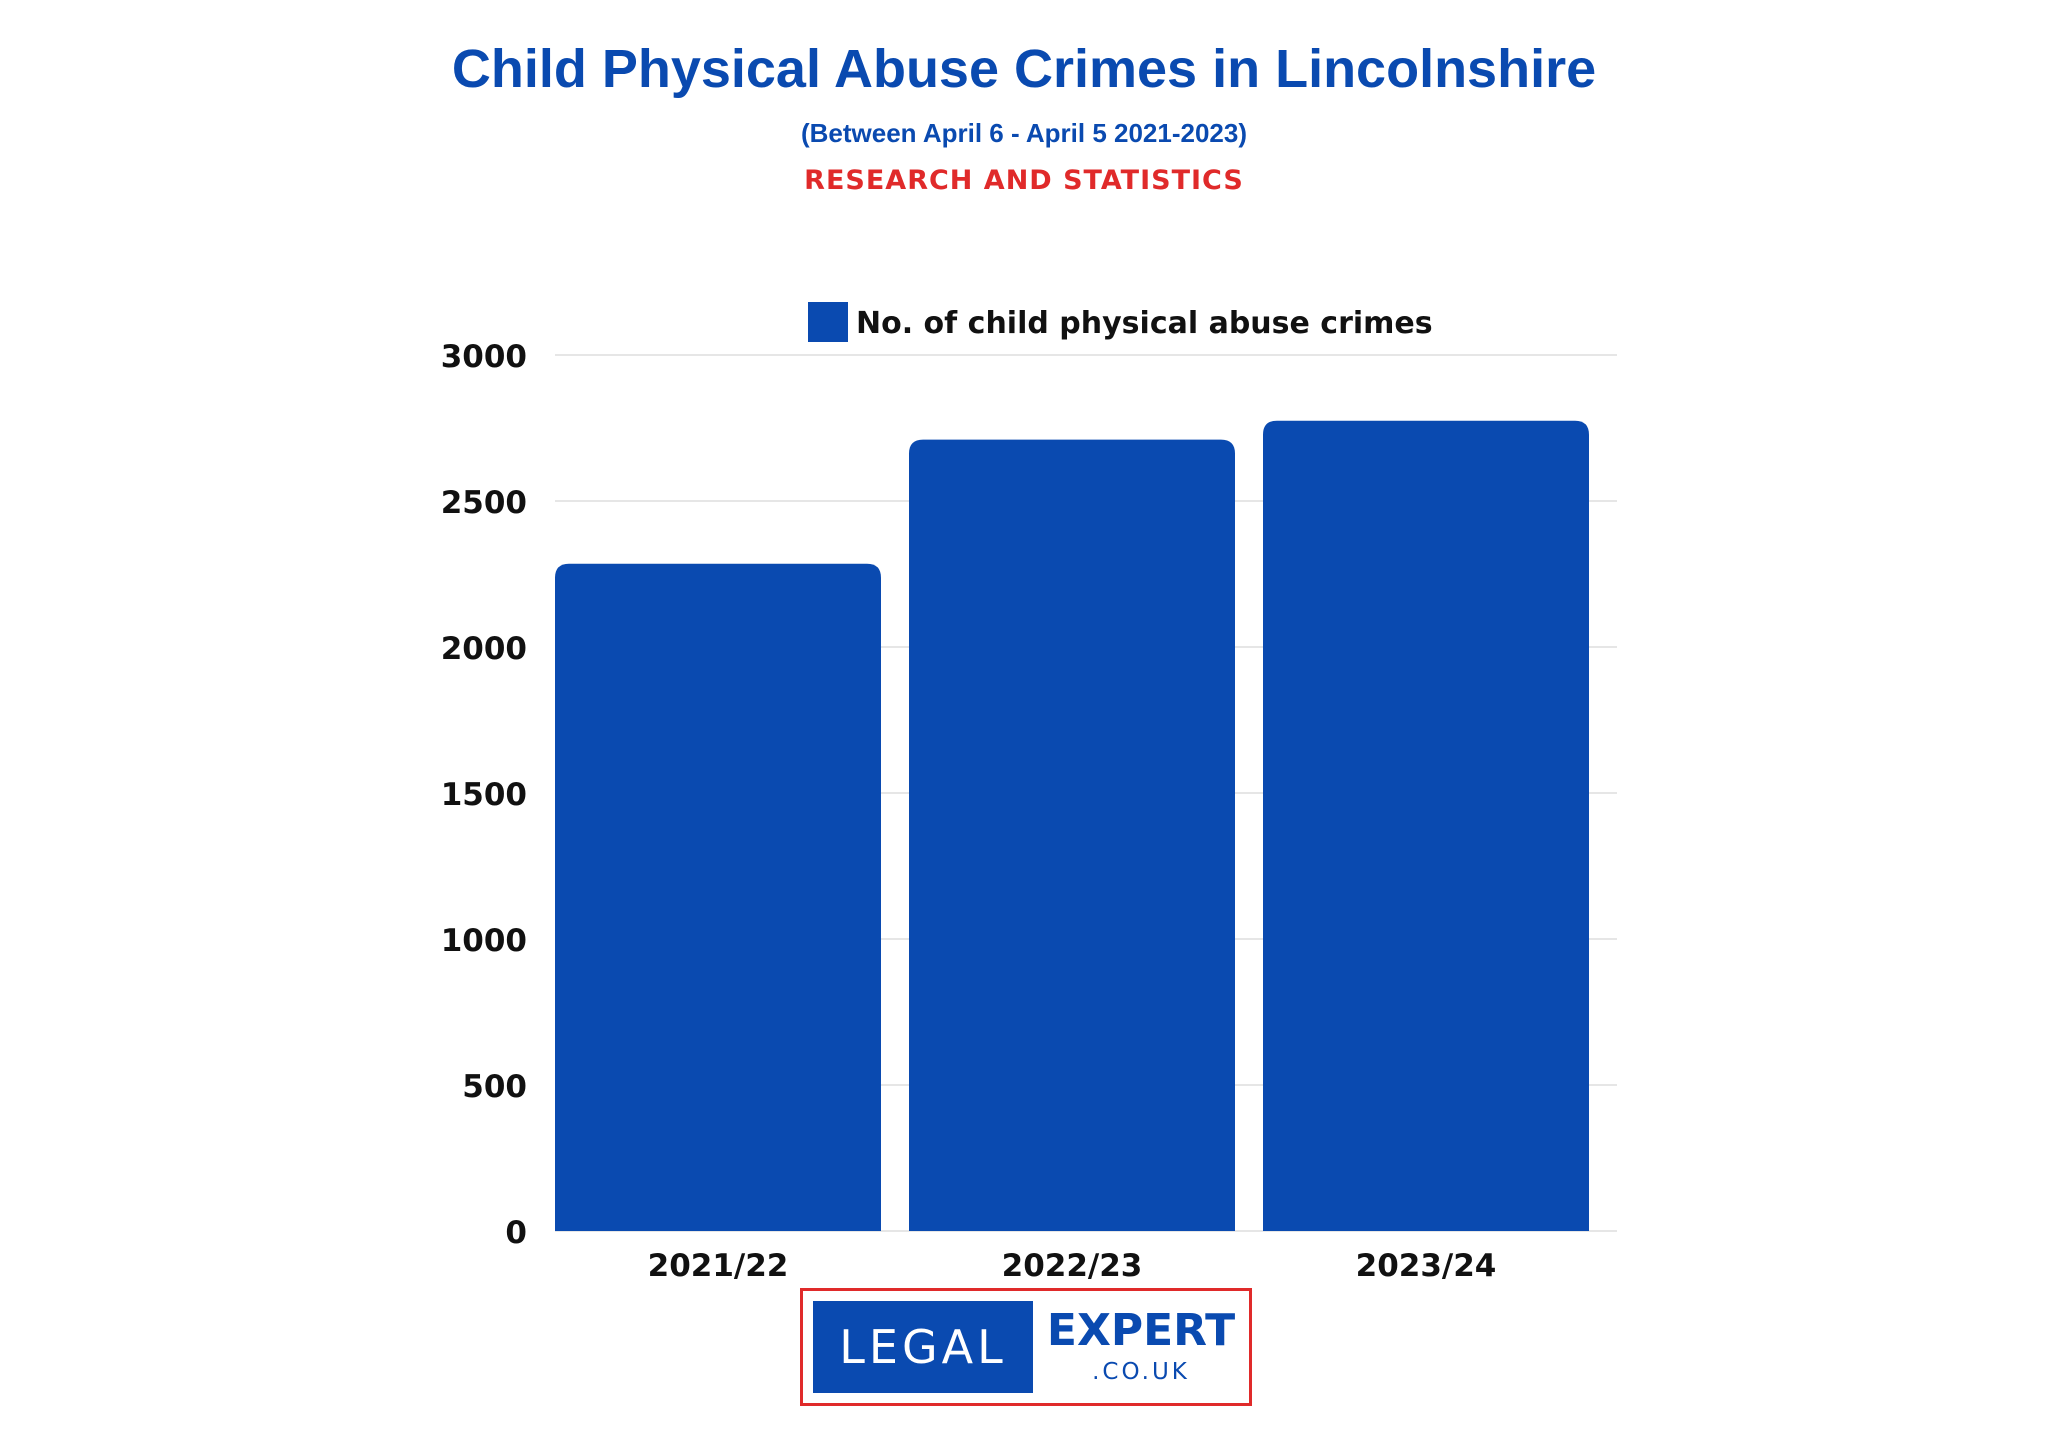  Describe the element at coordinates (1141, 1330) in the screenshot. I see `logo-expert-text: EXPERT` at that location.